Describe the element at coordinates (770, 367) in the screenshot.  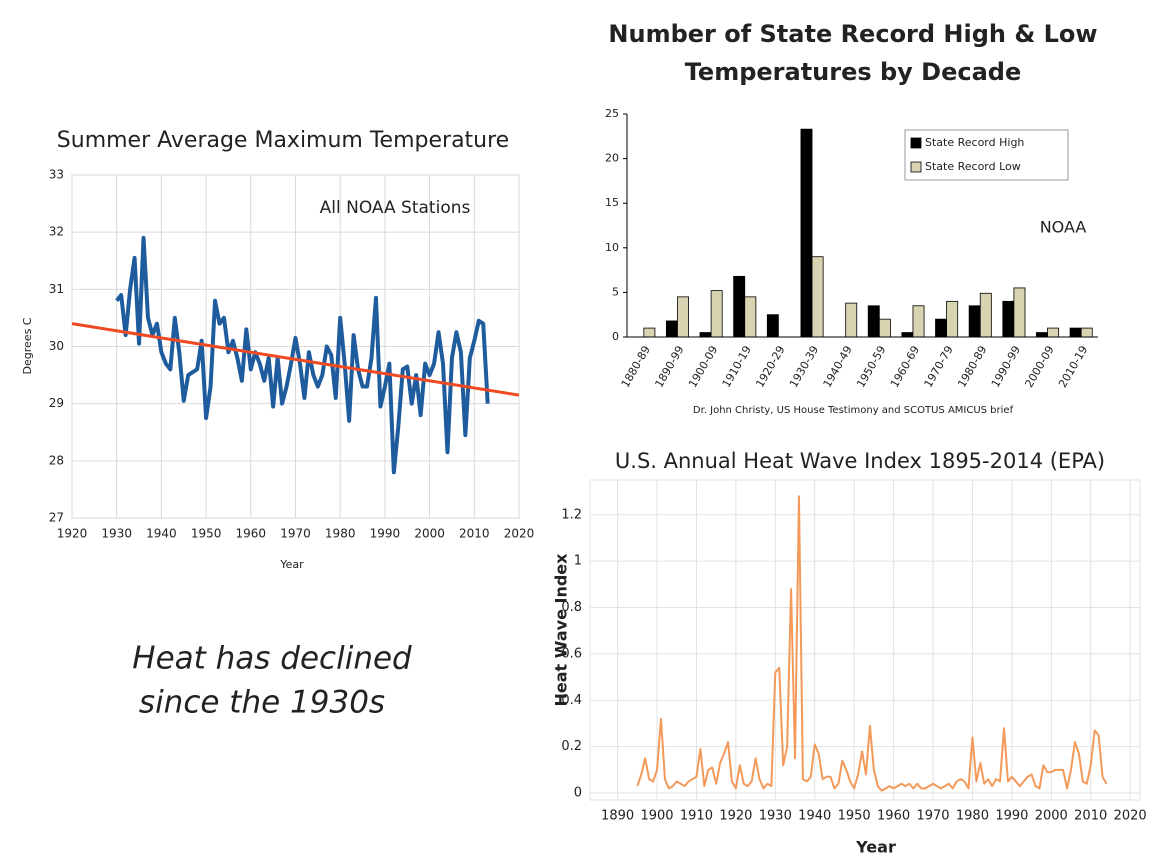
I see `x-tick-label: 1920-29` at that location.